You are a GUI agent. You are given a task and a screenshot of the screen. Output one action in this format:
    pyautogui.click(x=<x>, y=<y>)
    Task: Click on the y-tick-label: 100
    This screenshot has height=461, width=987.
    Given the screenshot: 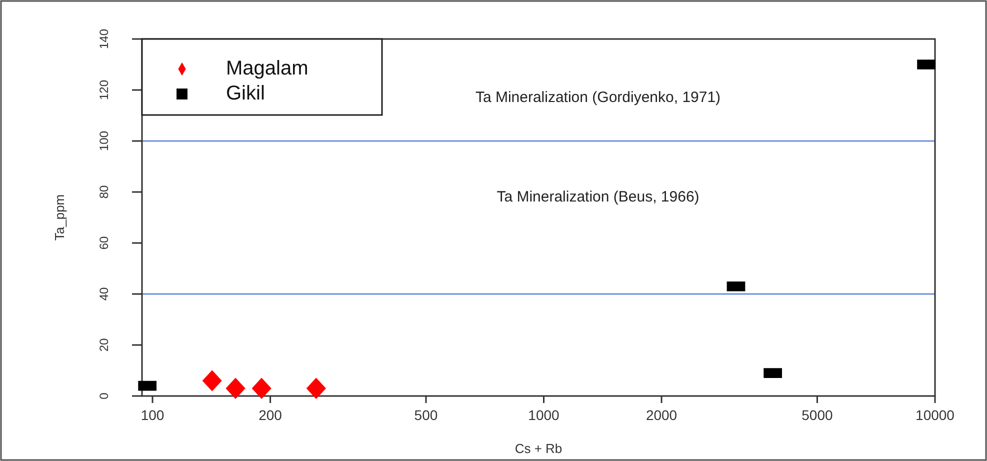 What is the action you would take?
    pyautogui.click(x=104, y=141)
    